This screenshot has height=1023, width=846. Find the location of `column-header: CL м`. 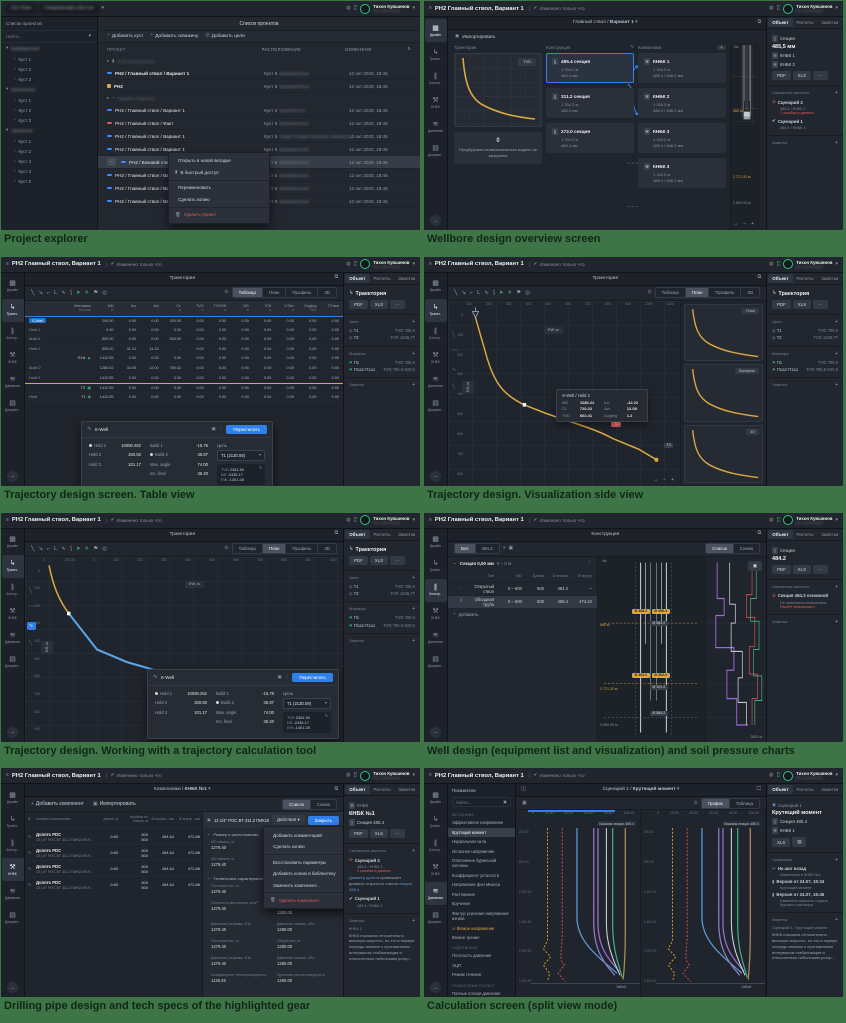

column-header: CL м is located at coordinates (179, 308).